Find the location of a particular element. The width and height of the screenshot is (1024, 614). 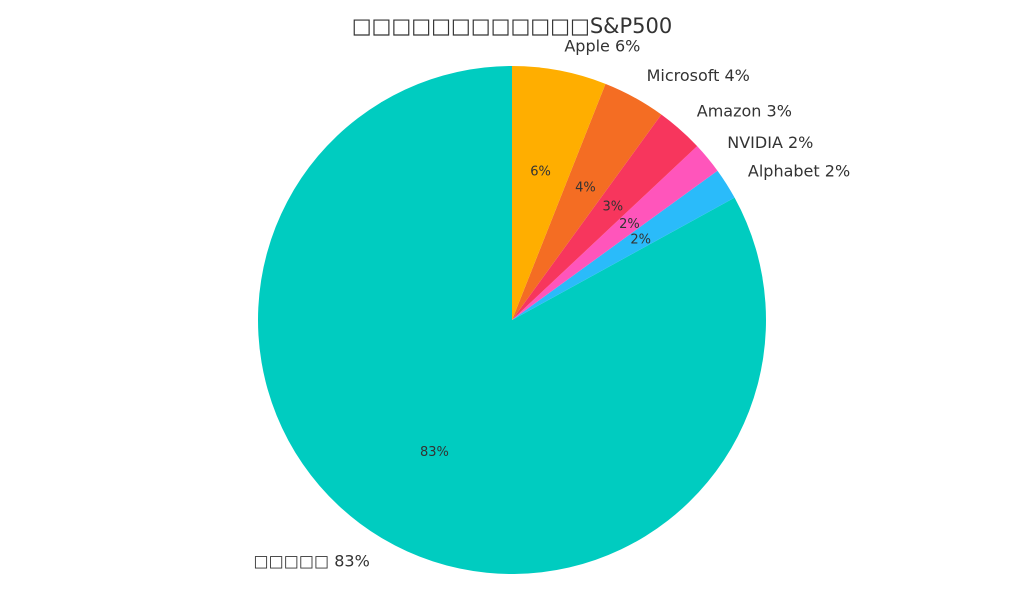

pie-outer-label-1: Alphabet 2% is located at coordinates (799, 170).